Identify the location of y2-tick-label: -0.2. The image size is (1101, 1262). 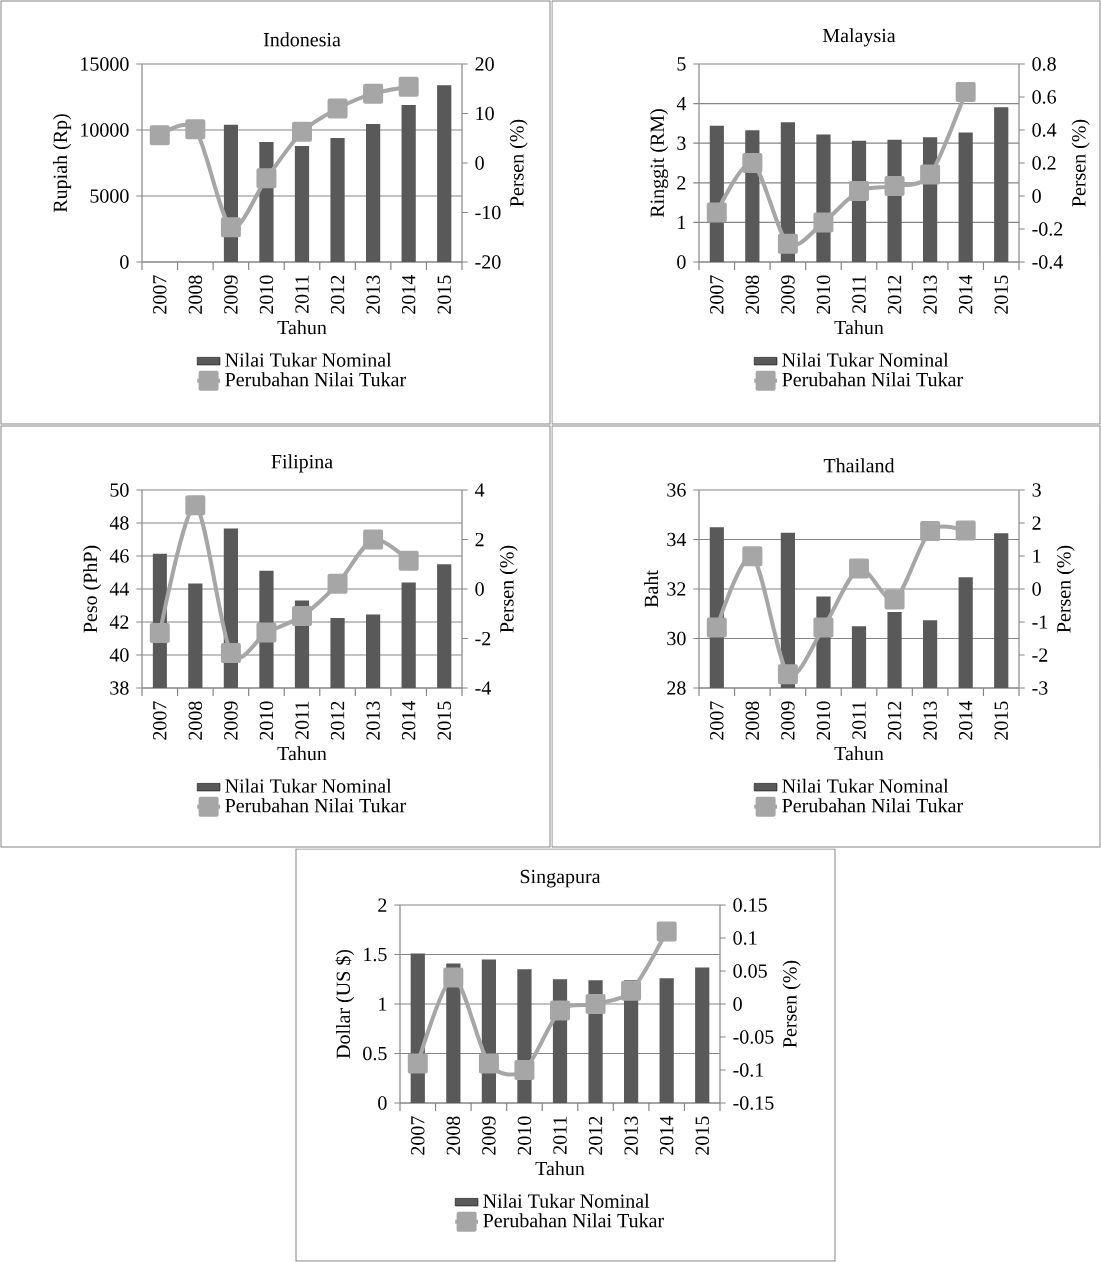
(1047, 229).